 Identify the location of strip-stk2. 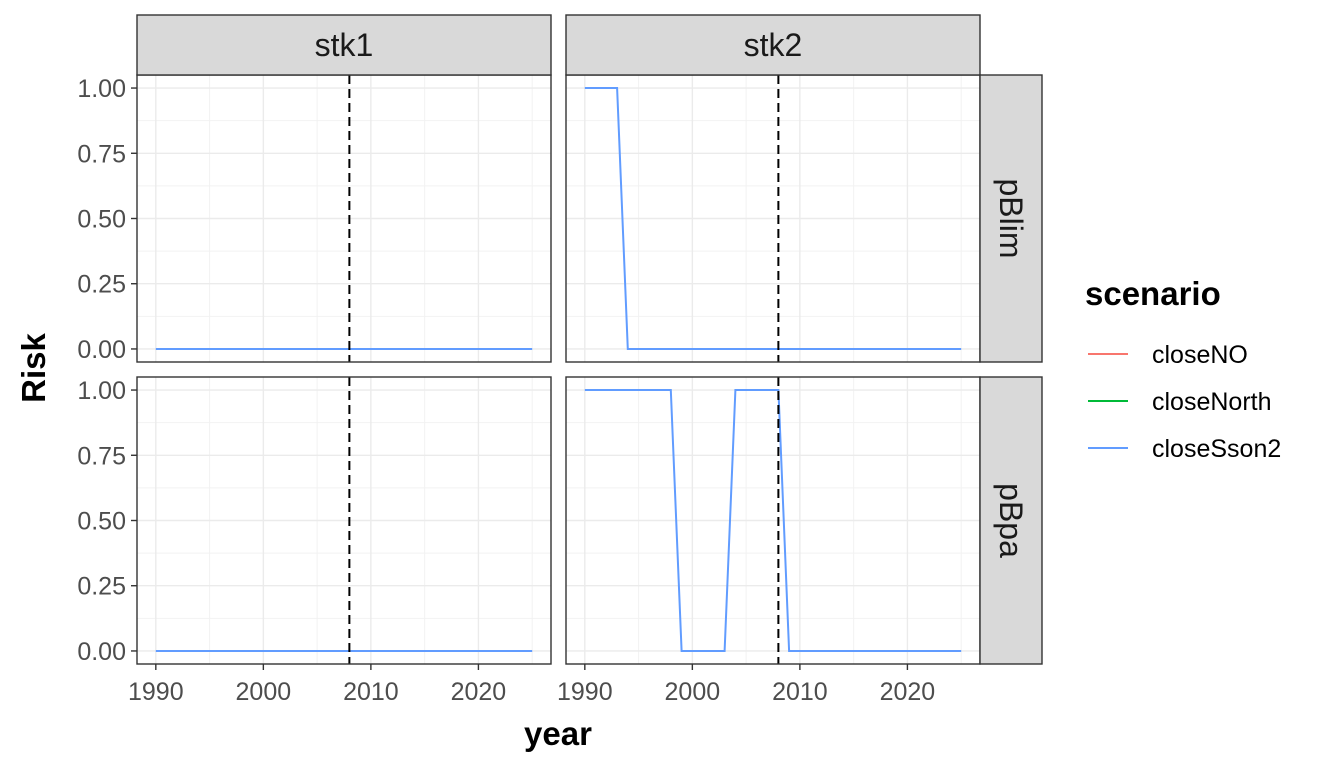
(773, 45).